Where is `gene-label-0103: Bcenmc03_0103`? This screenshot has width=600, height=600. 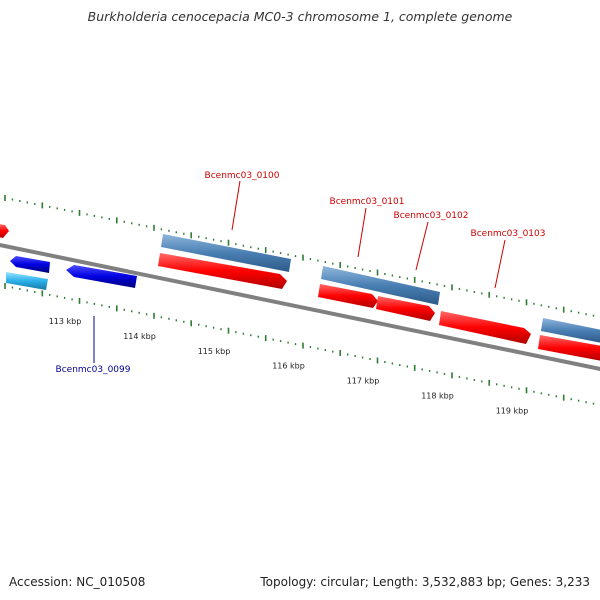
gene-label-0103: Bcenmc03_0103 is located at coordinates (508, 234).